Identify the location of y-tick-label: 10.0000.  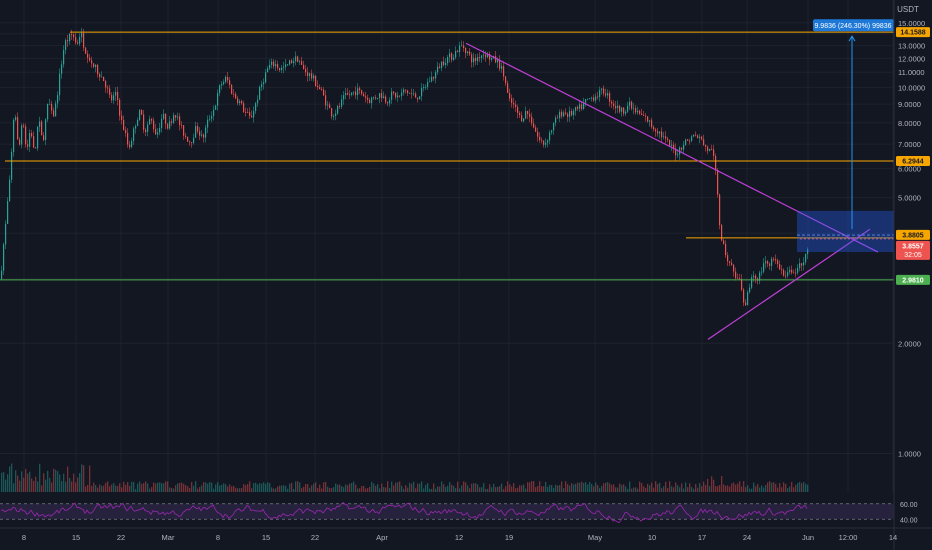
(911, 87).